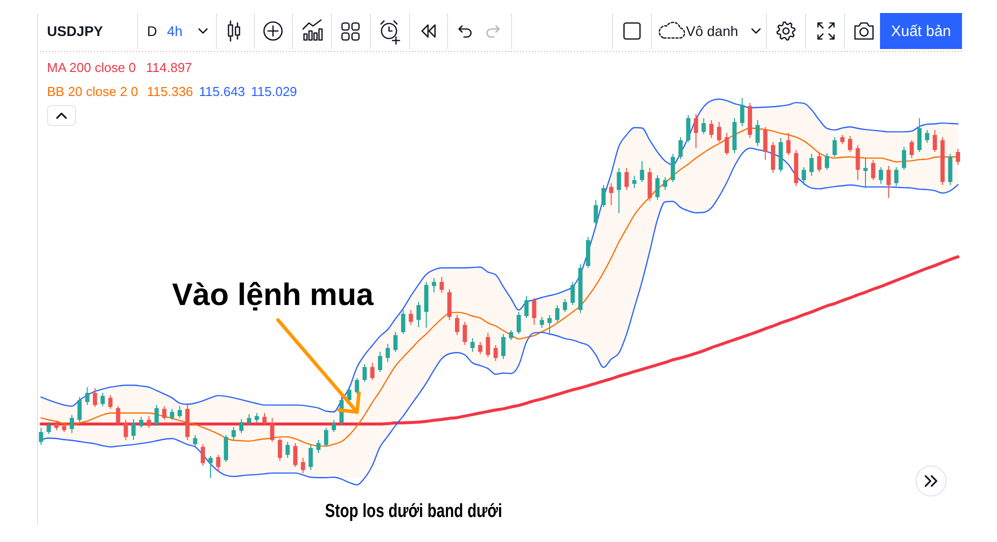 This screenshot has height=542, width=997. What do you see at coordinates (222, 91) in the screenshot?
I see `annotation: 115.643` at bounding box center [222, 91].